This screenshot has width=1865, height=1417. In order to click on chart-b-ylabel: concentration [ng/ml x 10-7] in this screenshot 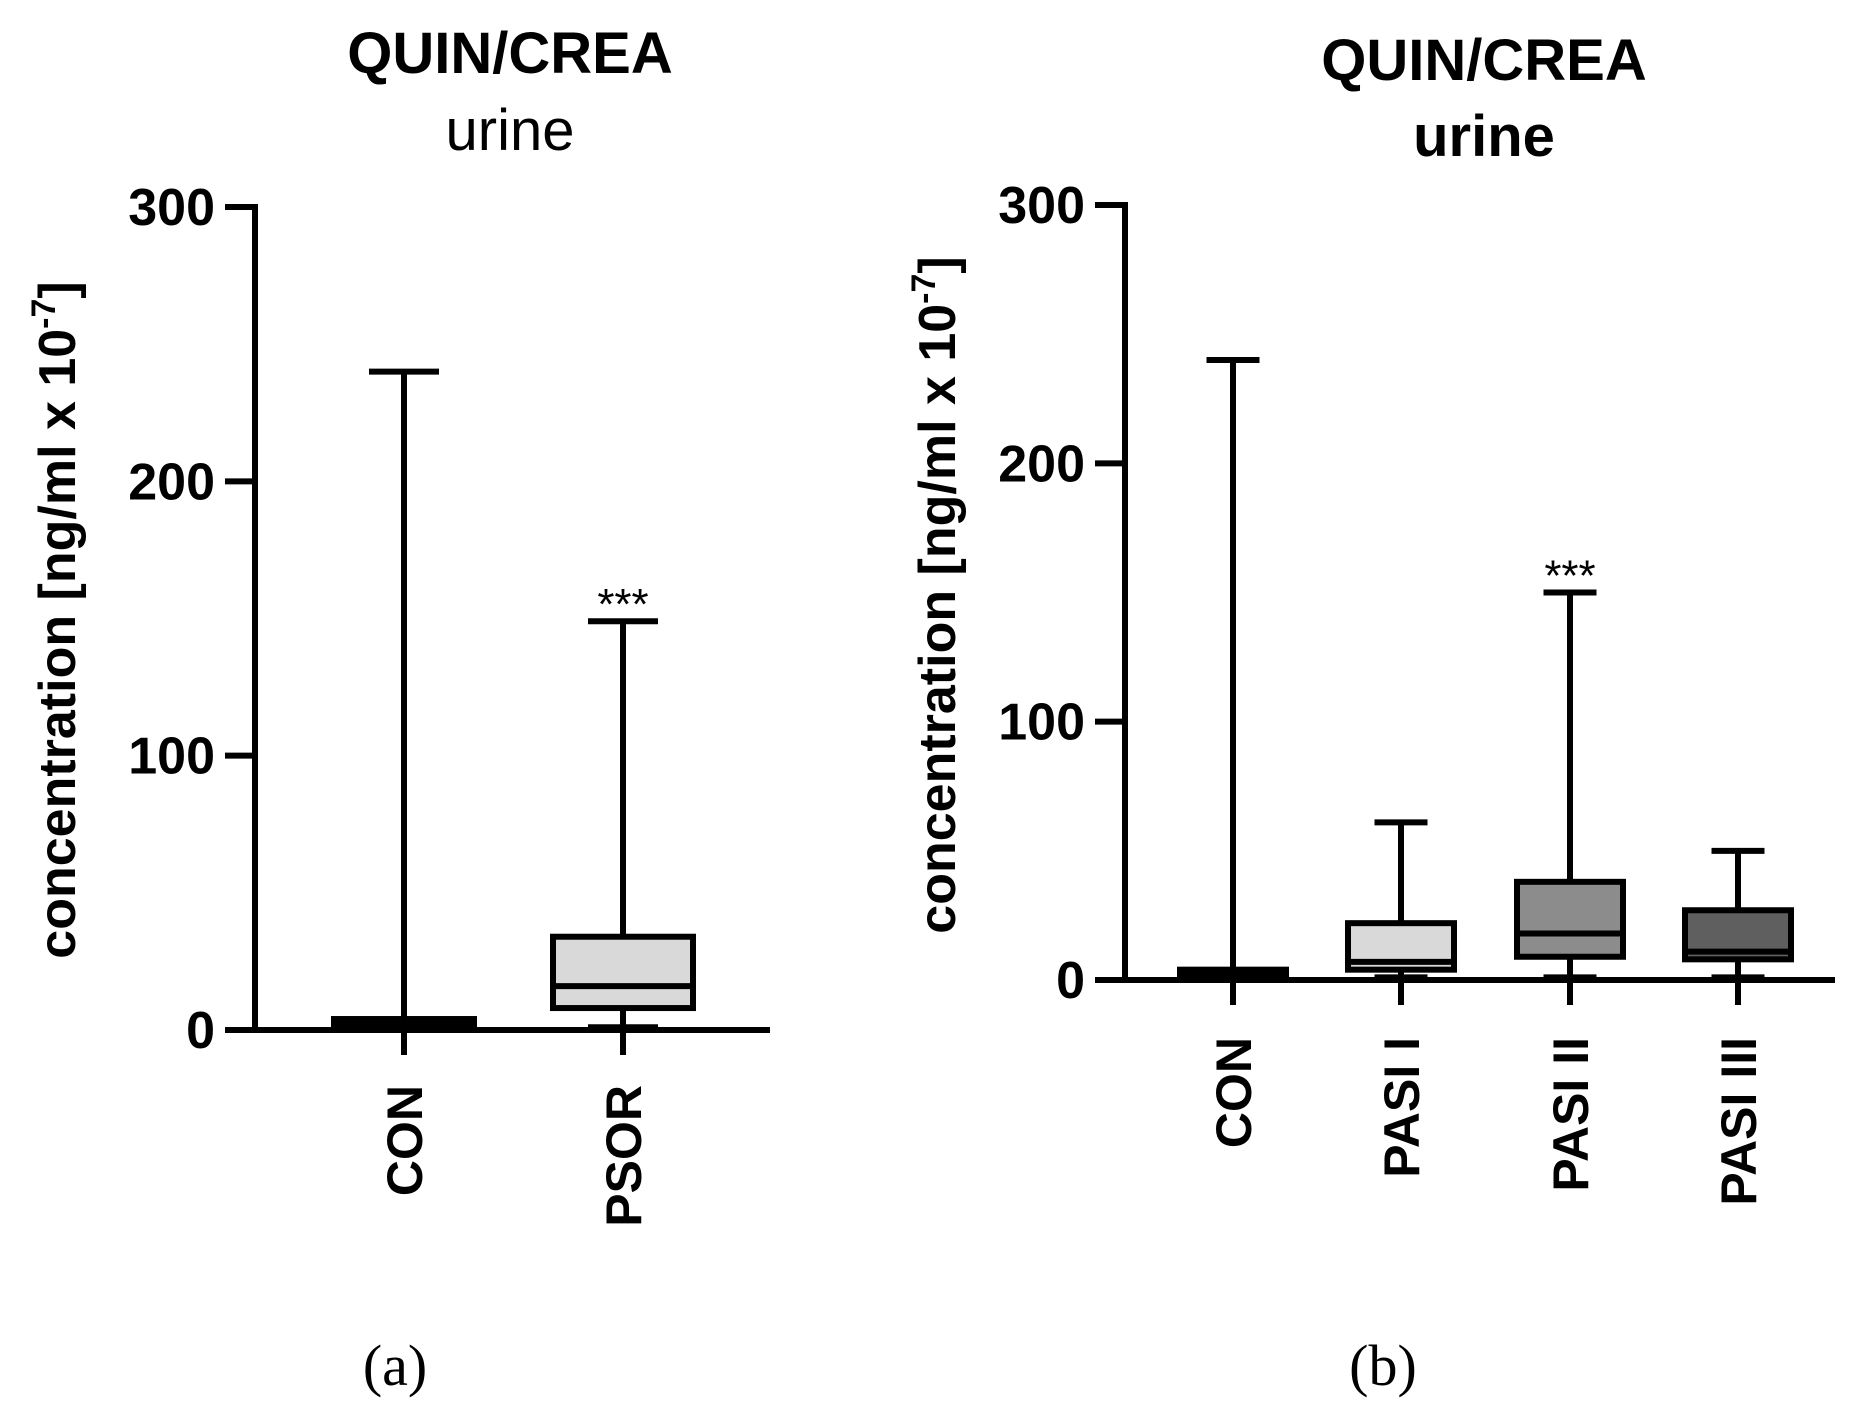, I will do `click(936, 594)`.